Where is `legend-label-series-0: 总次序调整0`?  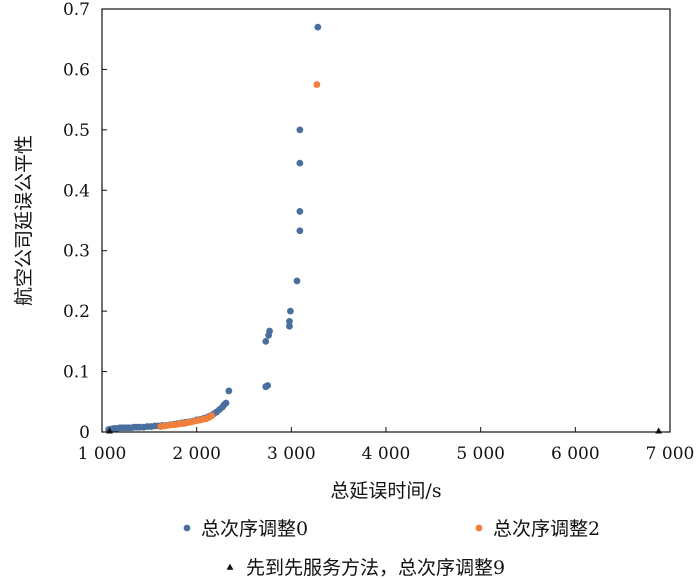
legend-label-series-0: 总次序调整0 is located at coordinates (254, 529).